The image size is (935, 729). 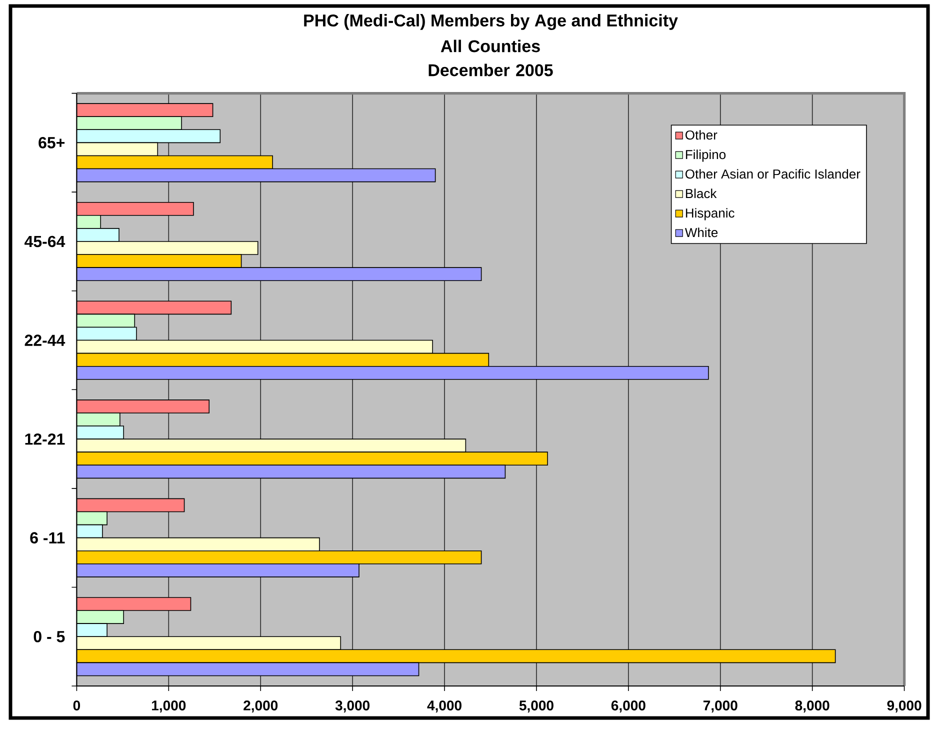 What do you see at coordinates (490, 58) in the screenshot?
I see `chart-subtitle: All Counties December 2005` at bounding box center [490, 58].